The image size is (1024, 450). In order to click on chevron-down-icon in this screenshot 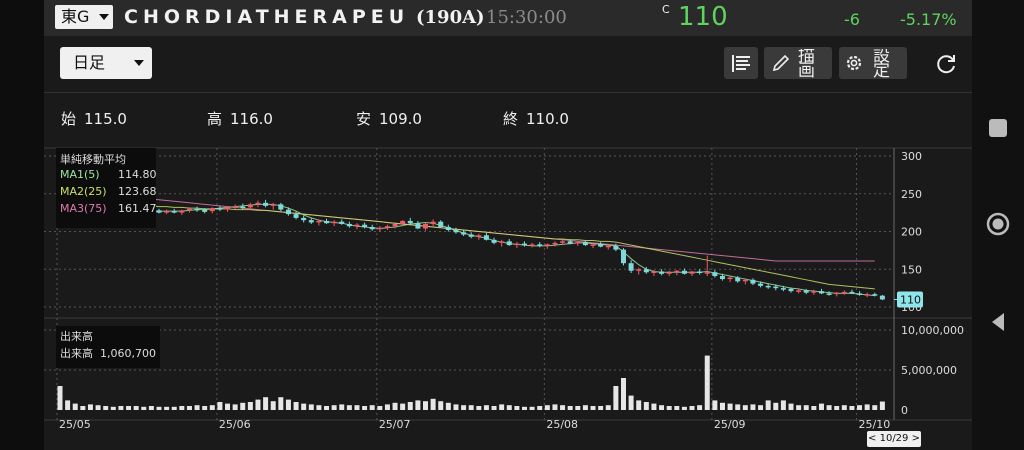, I will do `click(104, 17)`.